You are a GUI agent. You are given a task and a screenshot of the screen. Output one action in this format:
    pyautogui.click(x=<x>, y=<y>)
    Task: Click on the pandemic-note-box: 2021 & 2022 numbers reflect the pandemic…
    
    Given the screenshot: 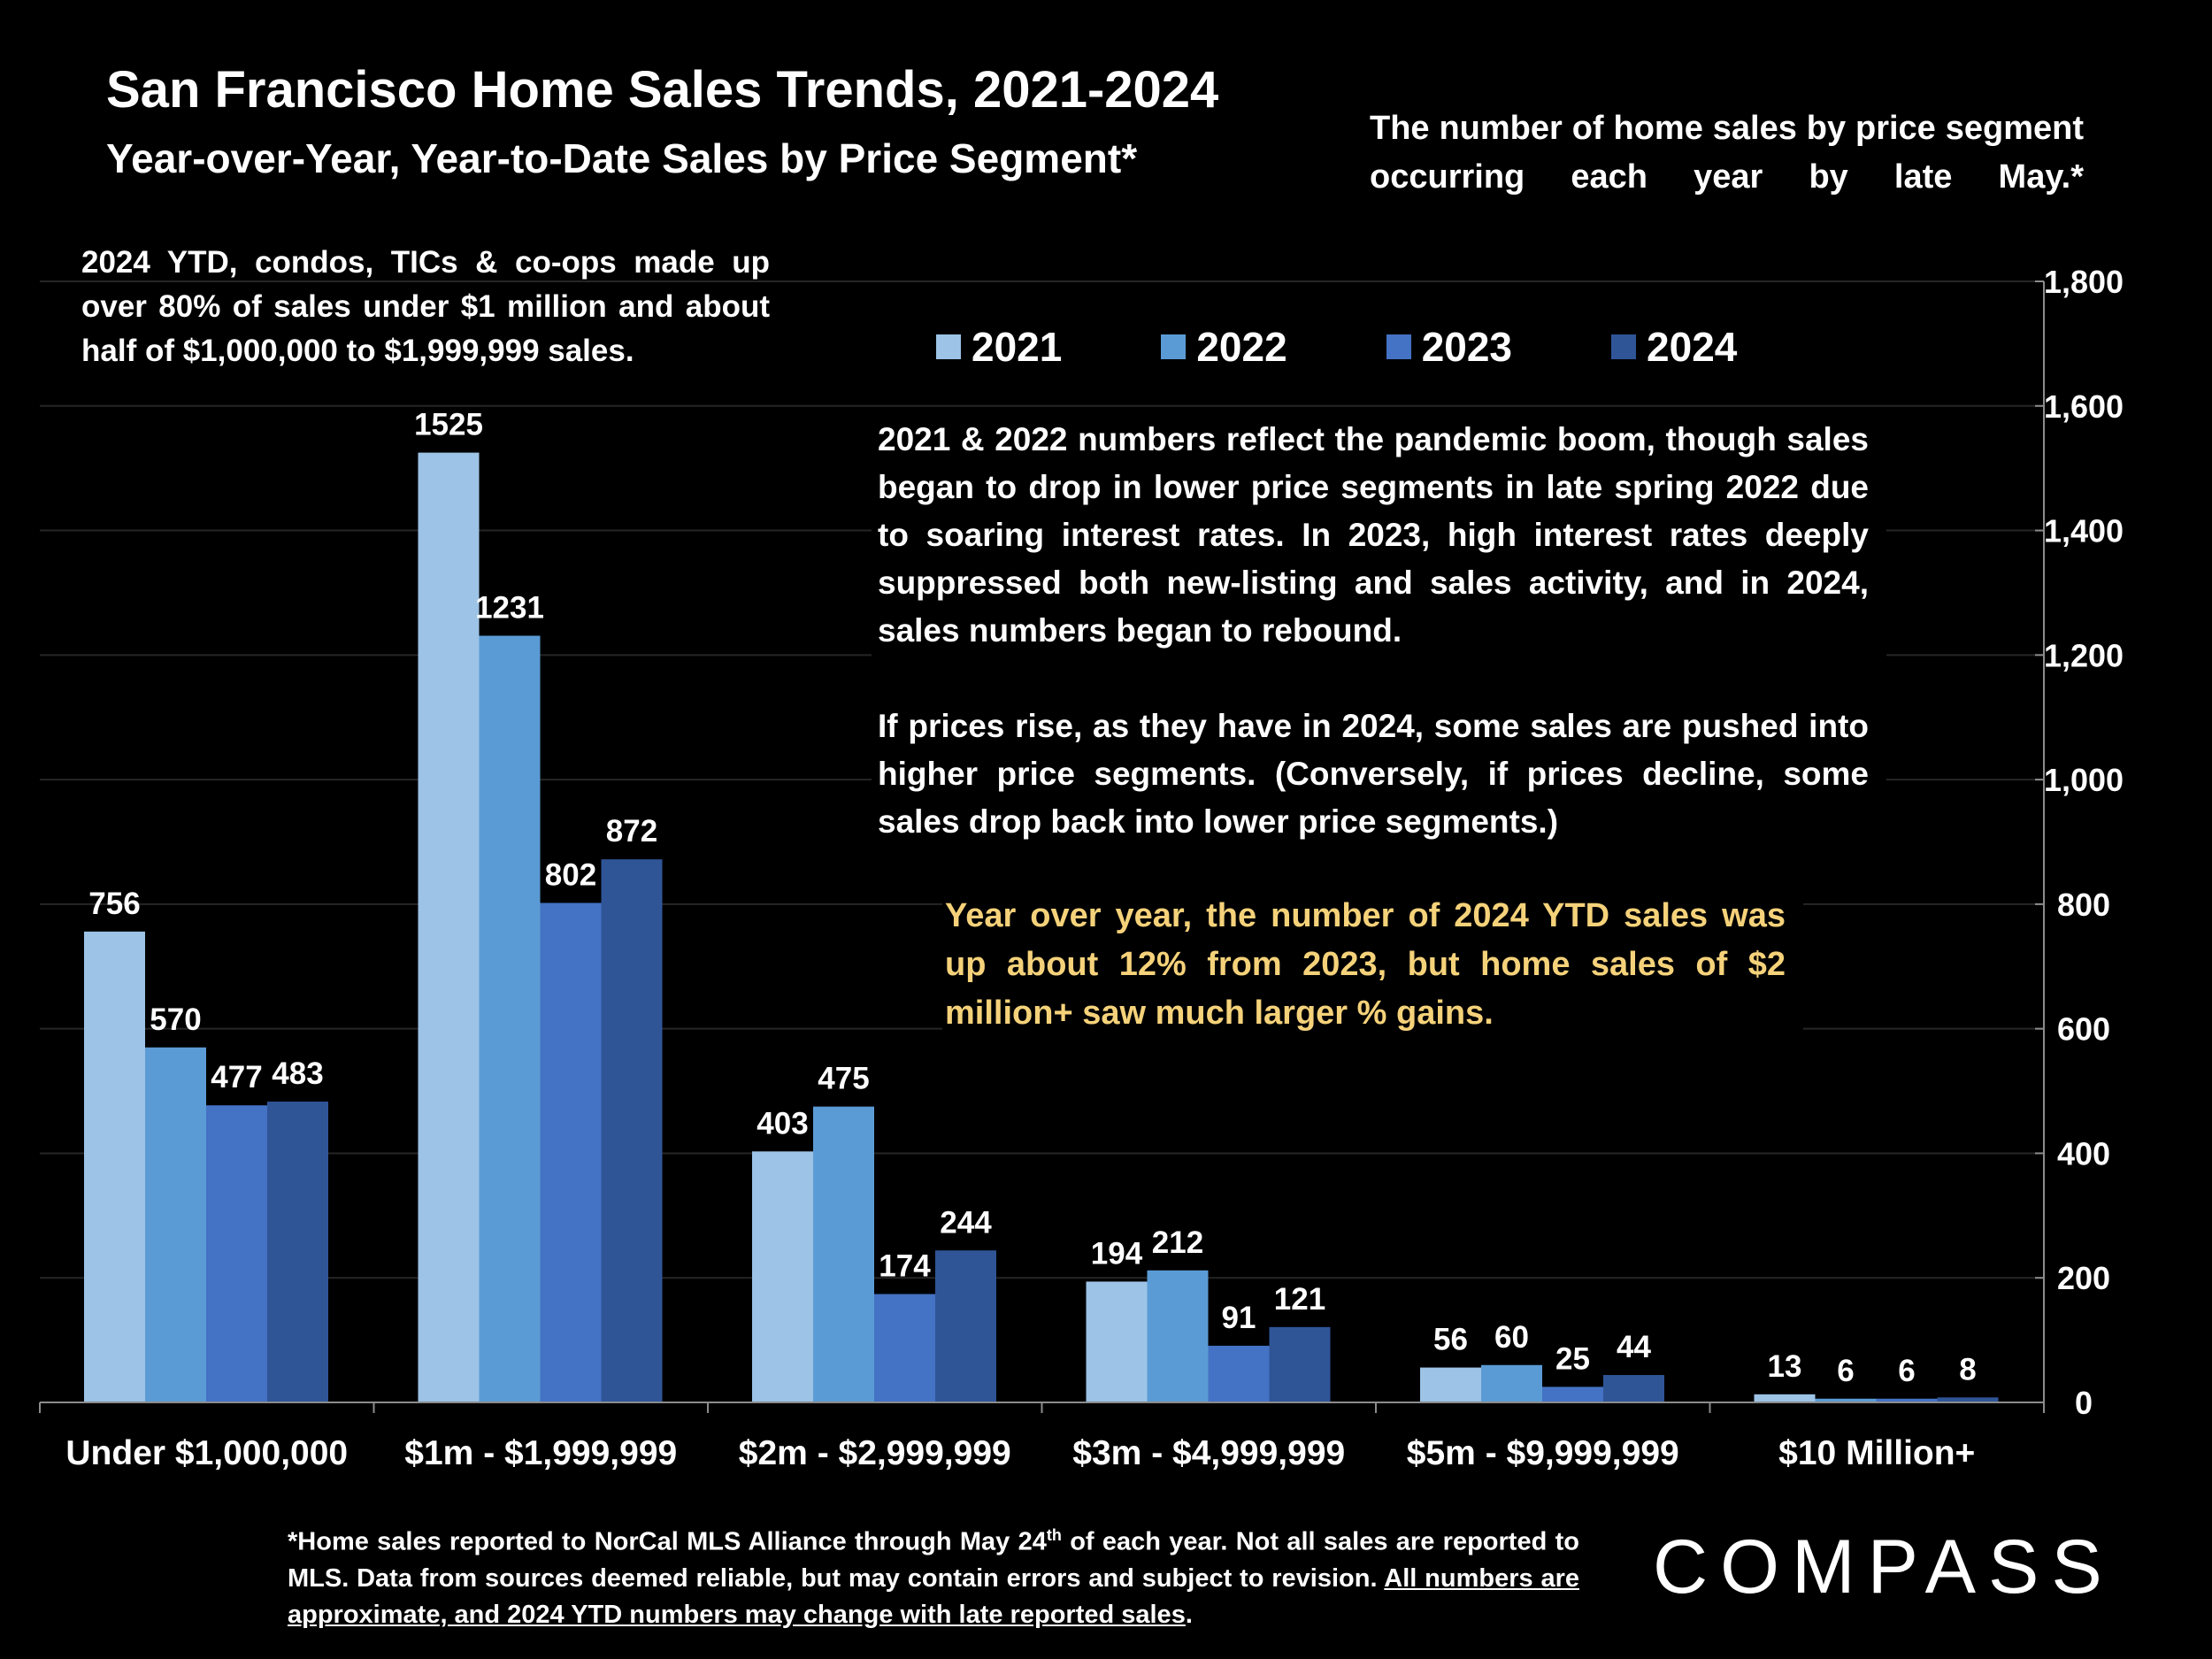 What is the action you would take?
    pyautogui.click(x=1379, y=635)
    